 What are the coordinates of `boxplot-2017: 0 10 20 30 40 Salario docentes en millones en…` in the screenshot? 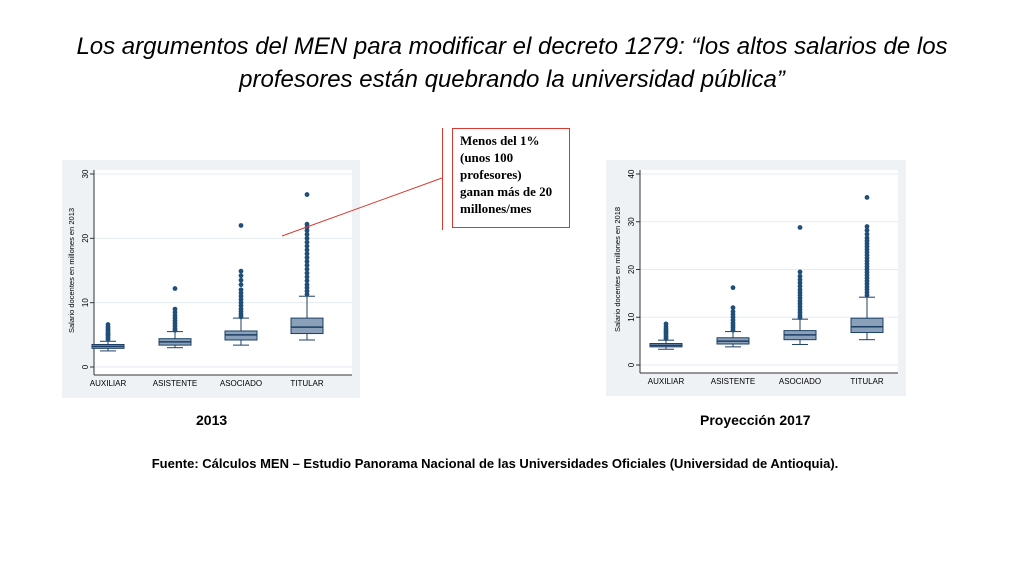 It's located at (755, 277).